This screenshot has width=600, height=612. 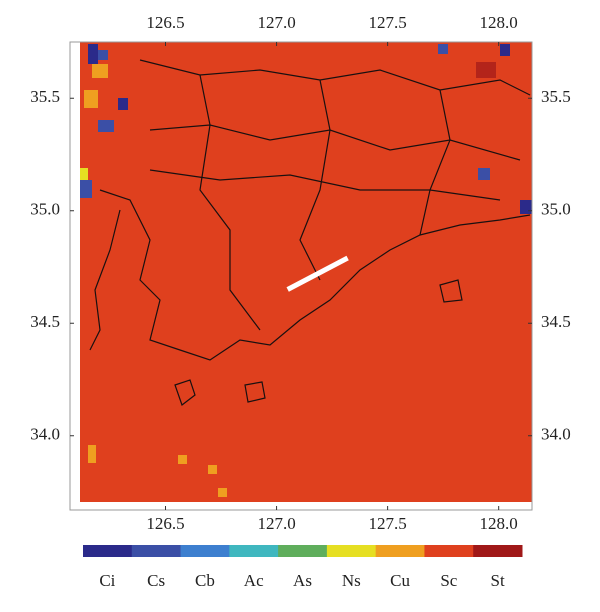 What do you see at coordinates (205, 580) in the screenshot?
I see `colorbar-label: Cb` at bounding box center [205, 580].